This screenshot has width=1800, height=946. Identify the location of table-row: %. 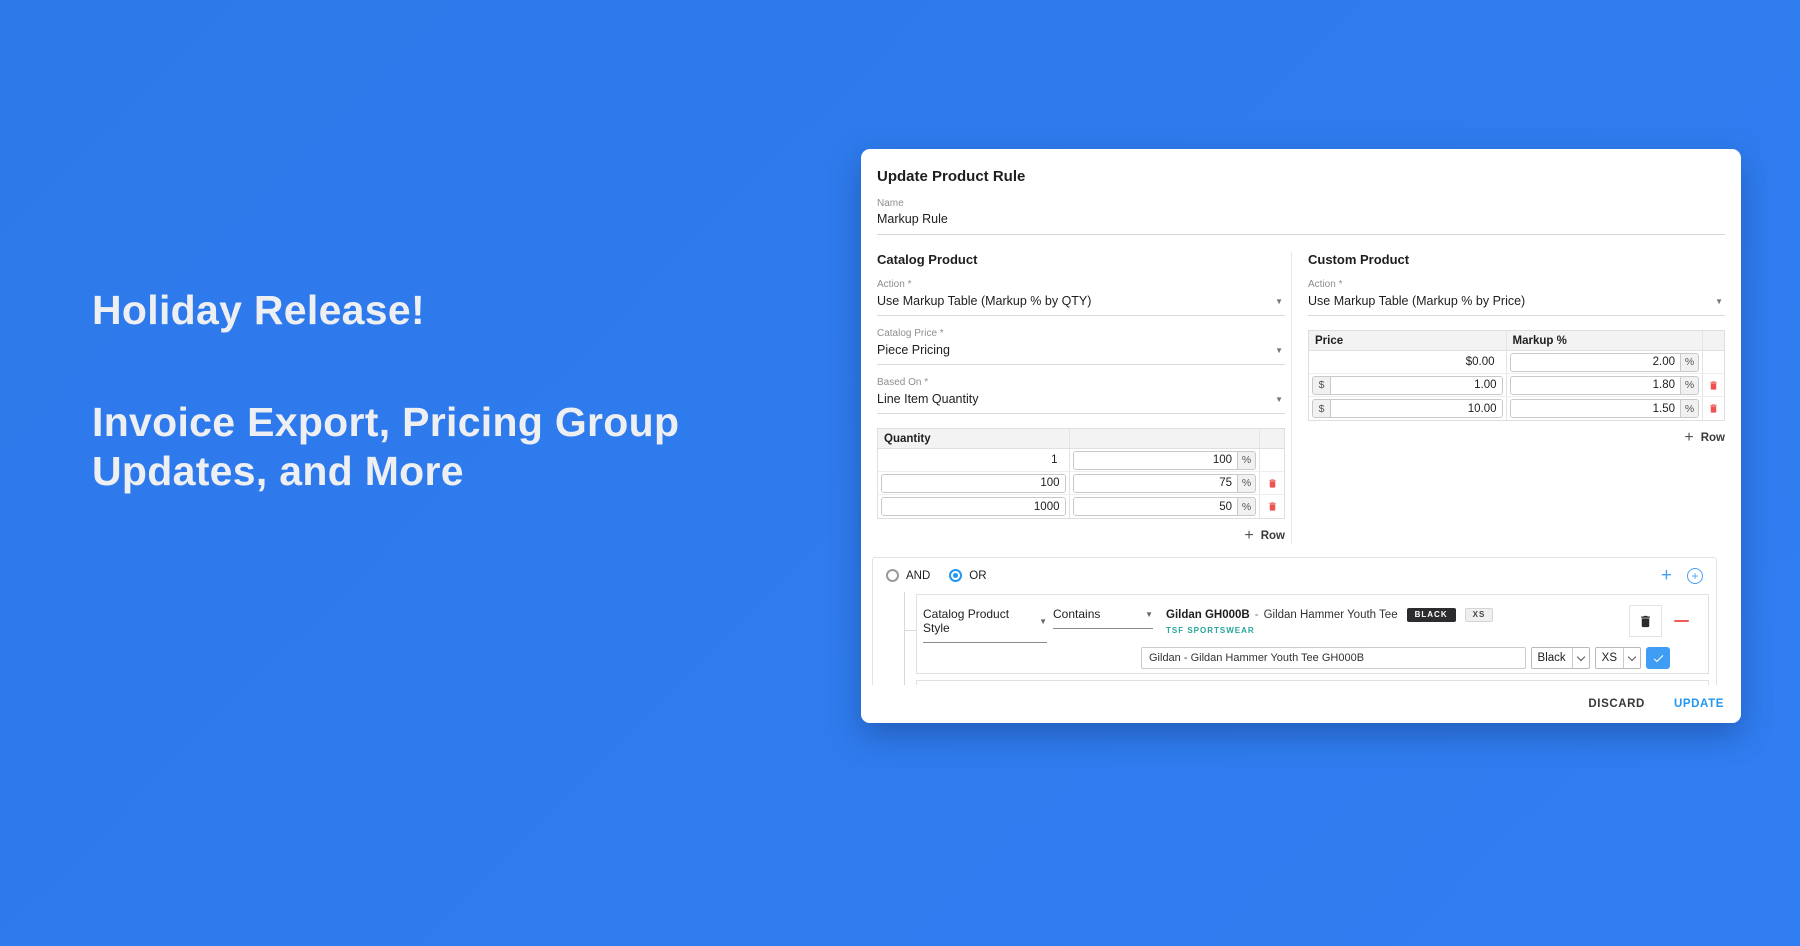
(1081, 483).